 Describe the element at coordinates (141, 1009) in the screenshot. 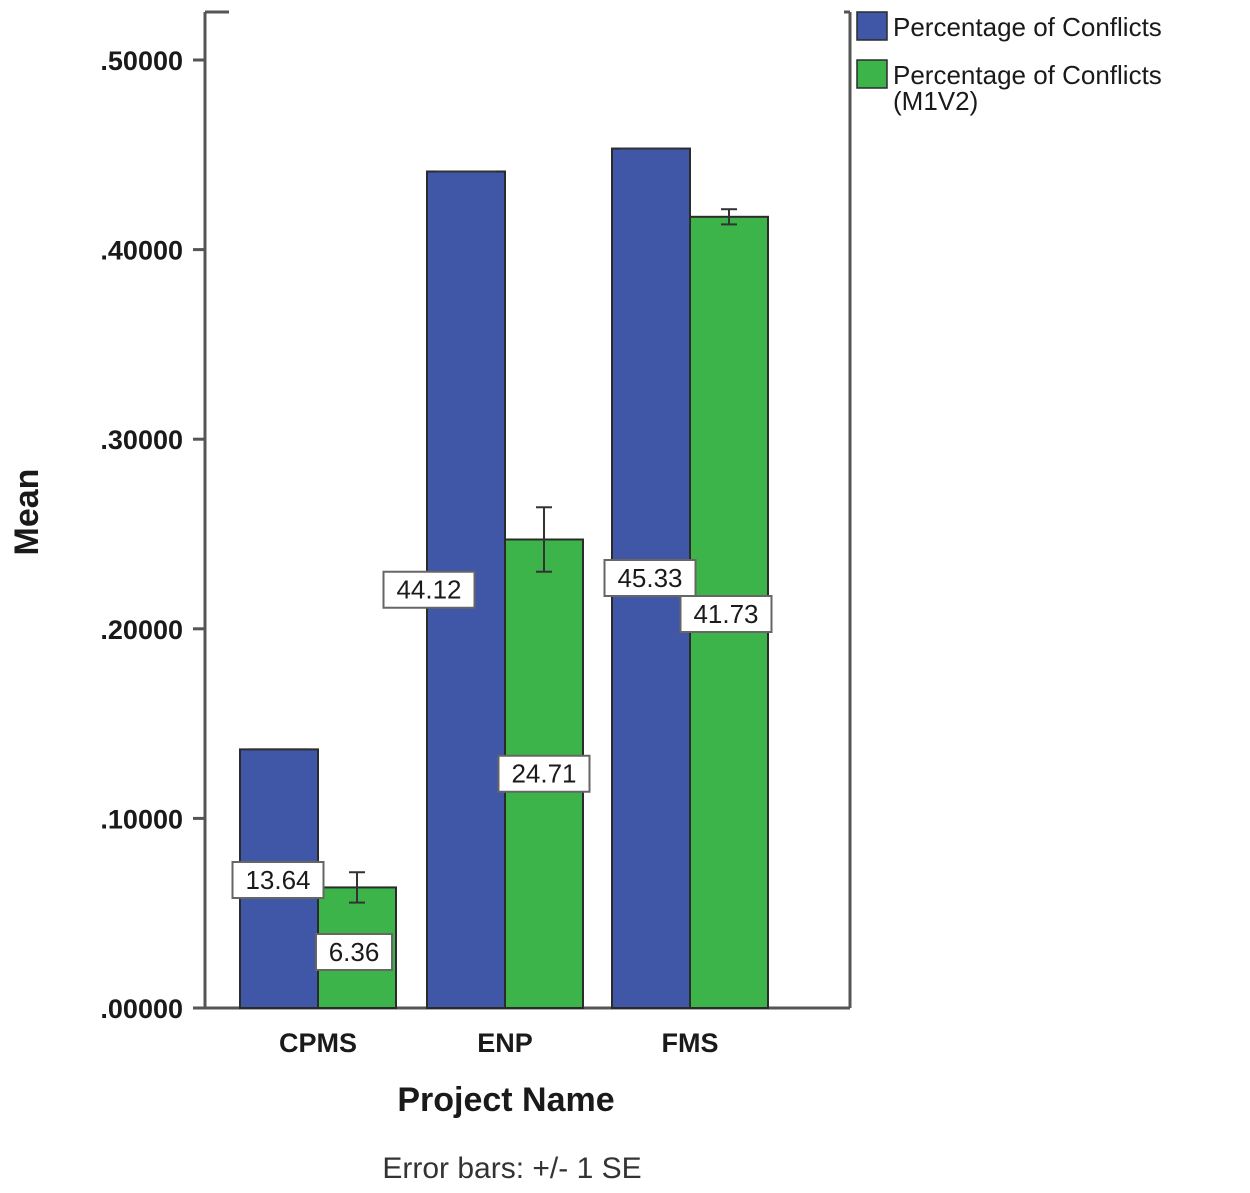

I see `y-tick-label: .00000` at that location.